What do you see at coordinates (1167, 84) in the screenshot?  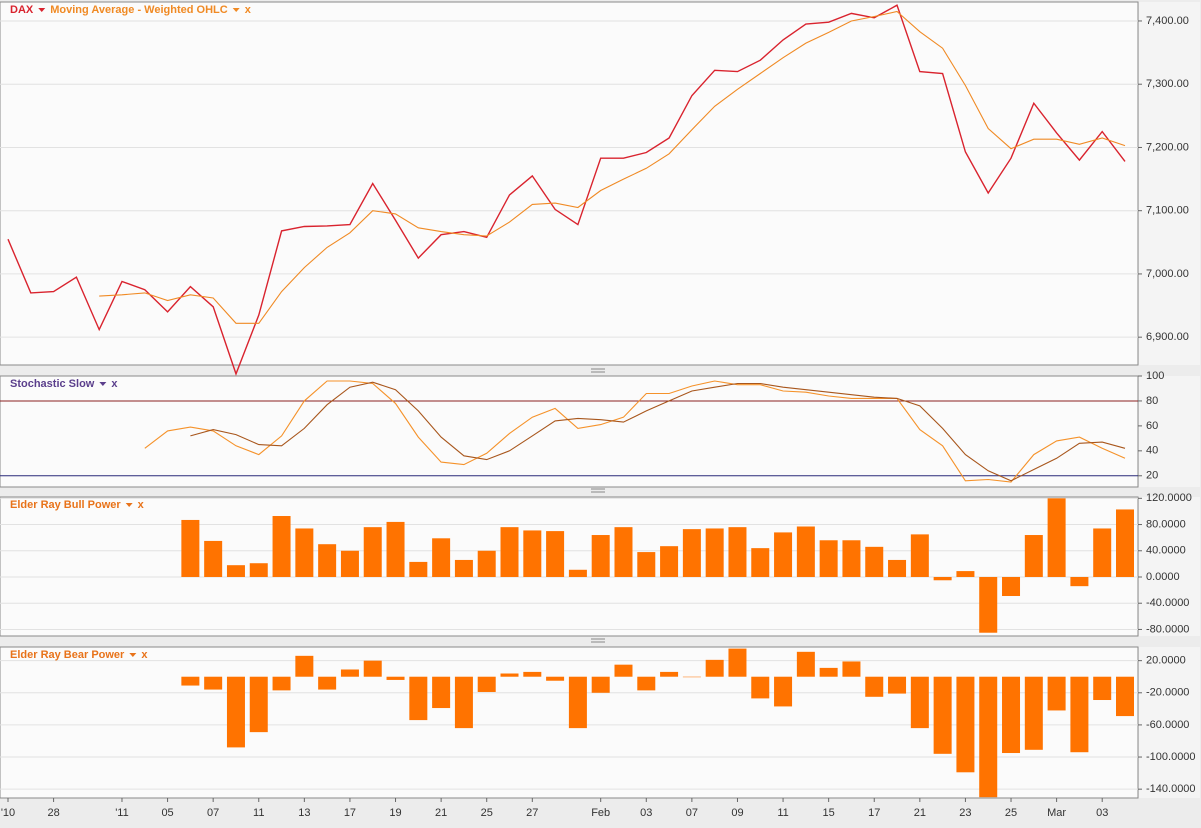 I see `y-tick-label: 7,300.00` at bounding box center [1167, 84].